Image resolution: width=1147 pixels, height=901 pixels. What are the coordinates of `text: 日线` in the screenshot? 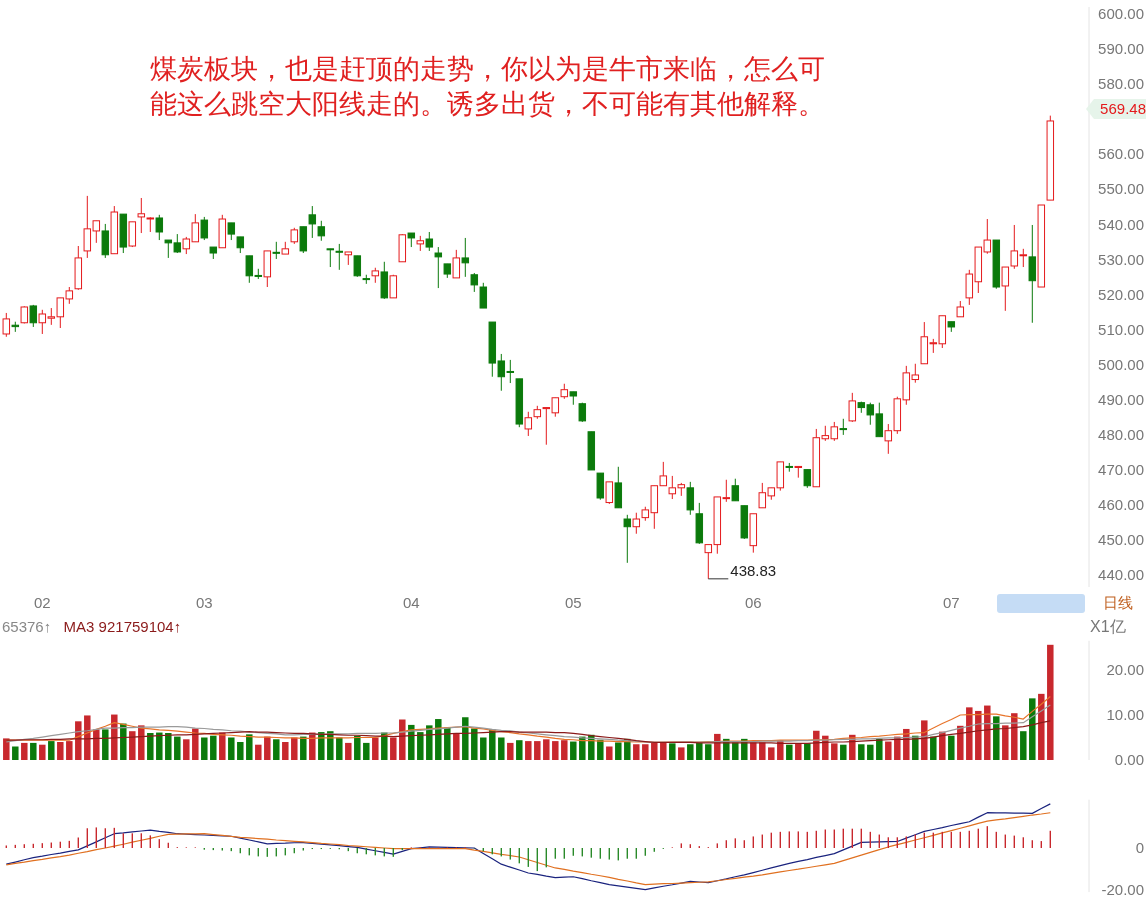 It's located at (1118, 602).